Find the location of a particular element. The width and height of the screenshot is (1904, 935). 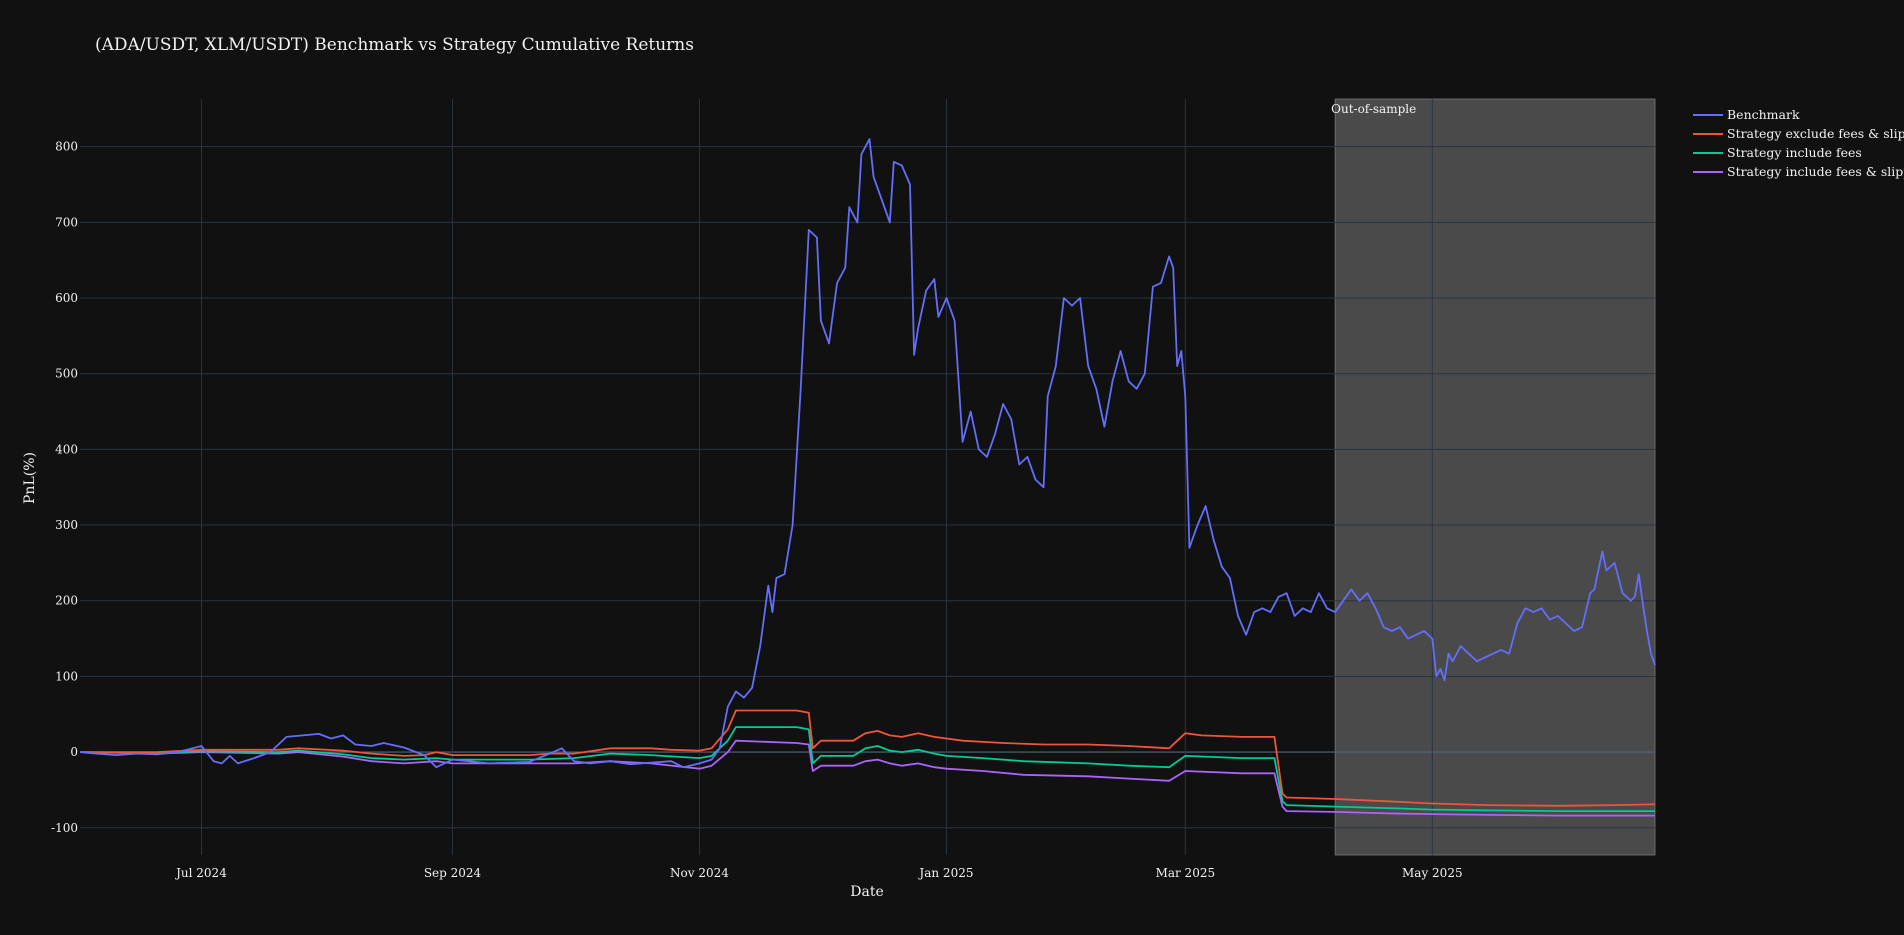

legend-item: Strategy include fees is located at coordinates (1777, 152).